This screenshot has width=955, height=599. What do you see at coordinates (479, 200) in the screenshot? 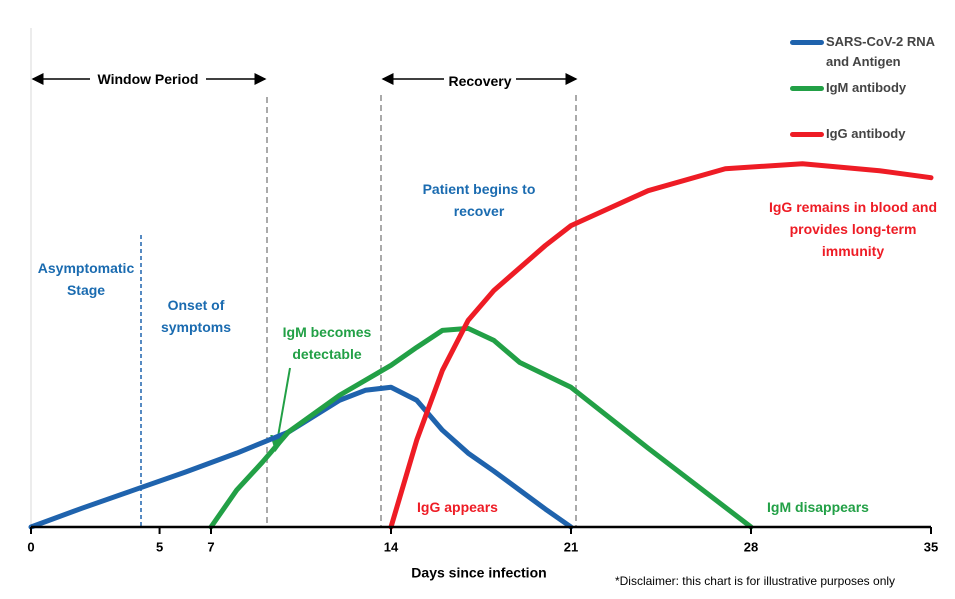
I see `annotation: Patient begins to recover` at bounding box center [479, 200].